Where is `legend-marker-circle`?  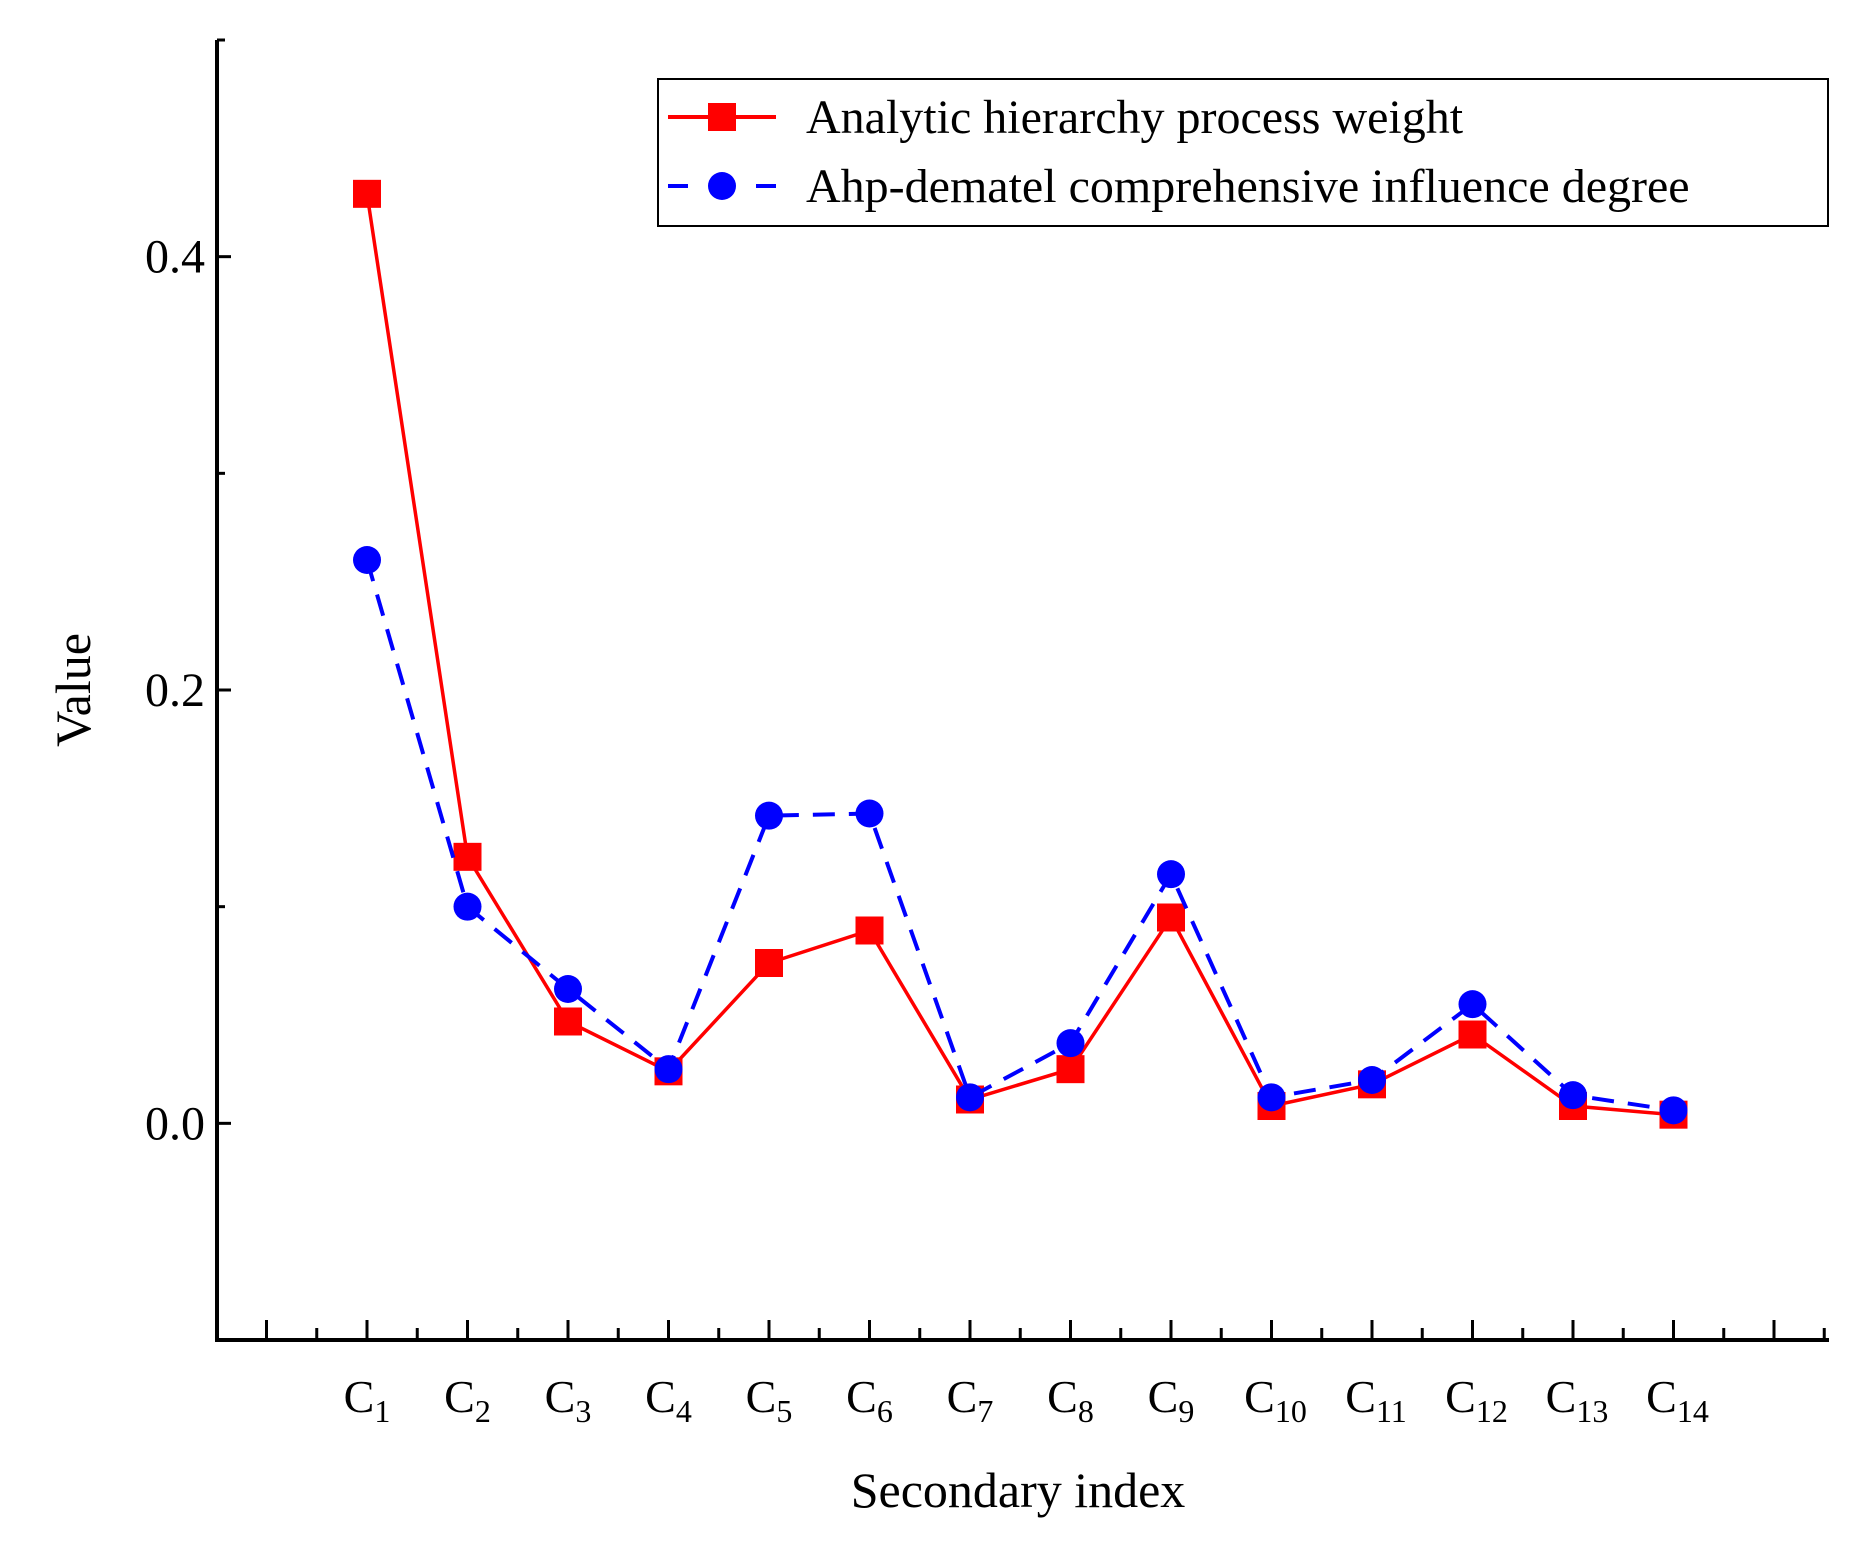
legend-marker-circle is located at coordinates (722, 186).